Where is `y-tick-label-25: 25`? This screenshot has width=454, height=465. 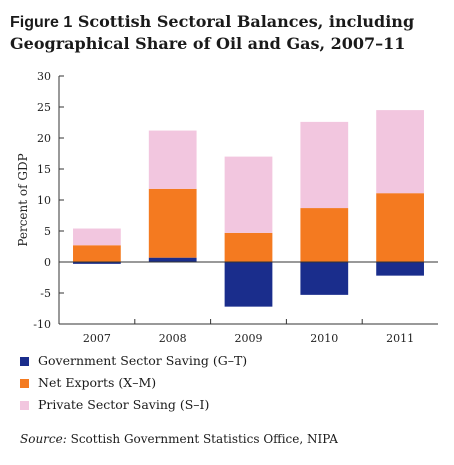
y-tick-label-25: 25 is located at coordinates (44, 107).